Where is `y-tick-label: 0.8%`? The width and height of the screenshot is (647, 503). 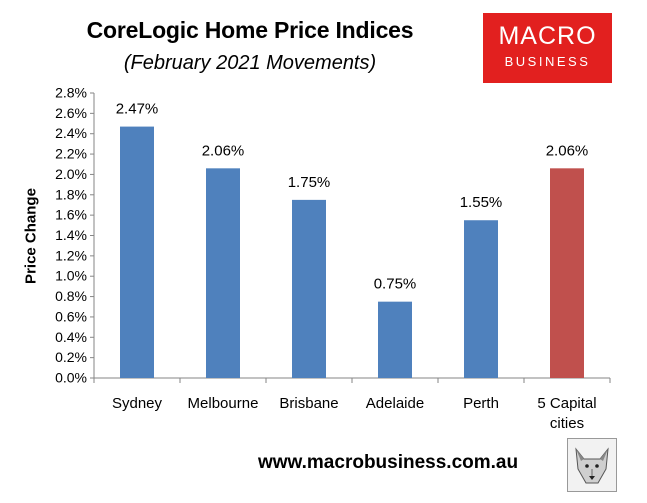
y-tick-label: 0.8% is located at coordinates (71, 296).